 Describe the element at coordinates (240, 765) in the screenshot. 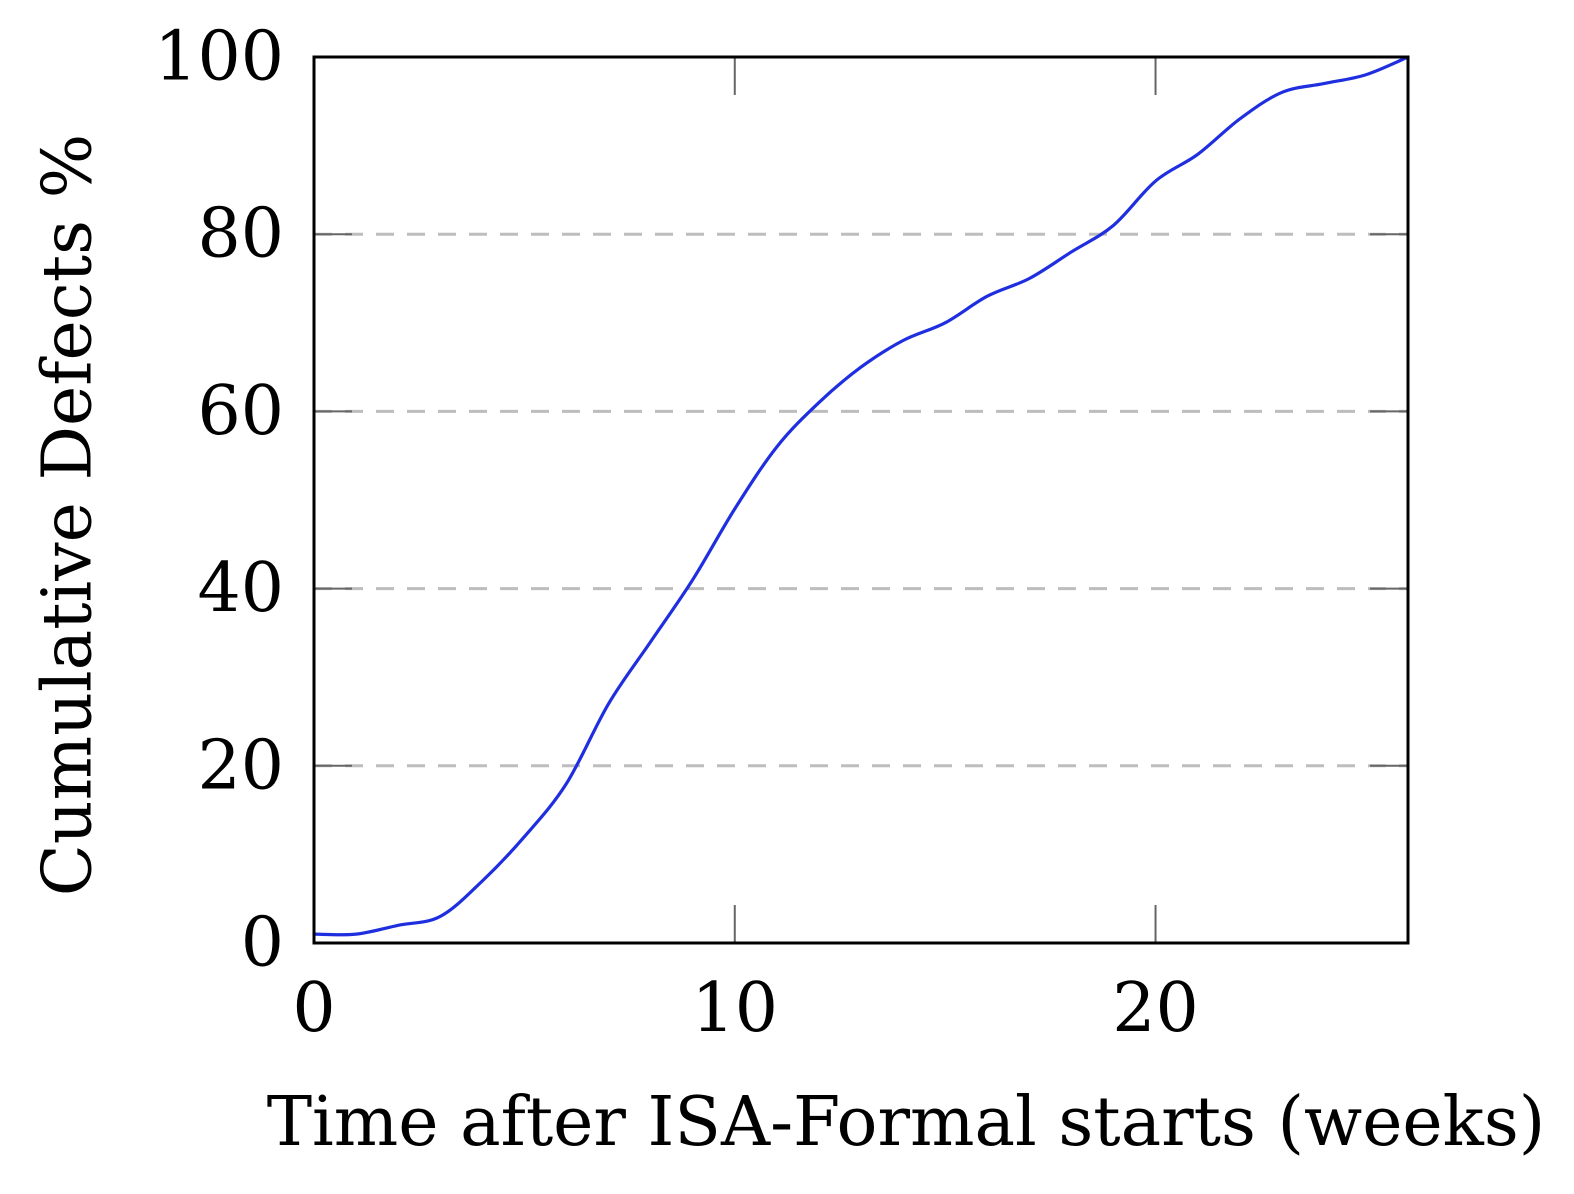

I see `y-tick-label: 20` at that location.